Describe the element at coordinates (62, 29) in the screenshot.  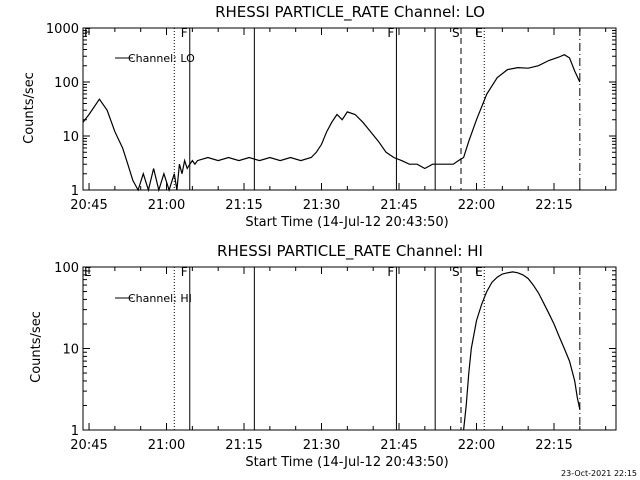
I see `y-tick-label: 1000` at that location.